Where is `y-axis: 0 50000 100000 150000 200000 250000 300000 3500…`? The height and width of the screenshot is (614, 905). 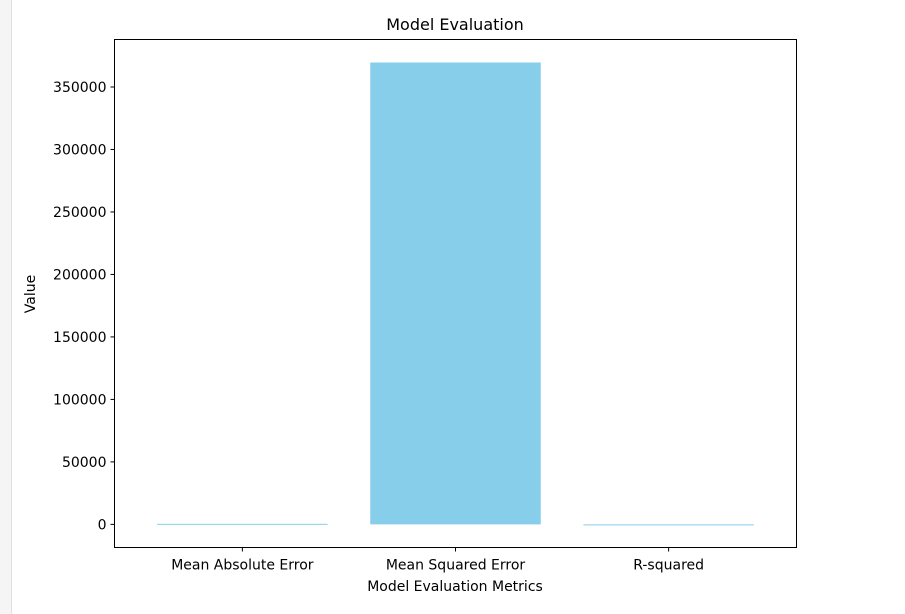 y-axis: 0 50000 100000 150000 200000 250000 300000 3500… is located at coordinates (84, 306).